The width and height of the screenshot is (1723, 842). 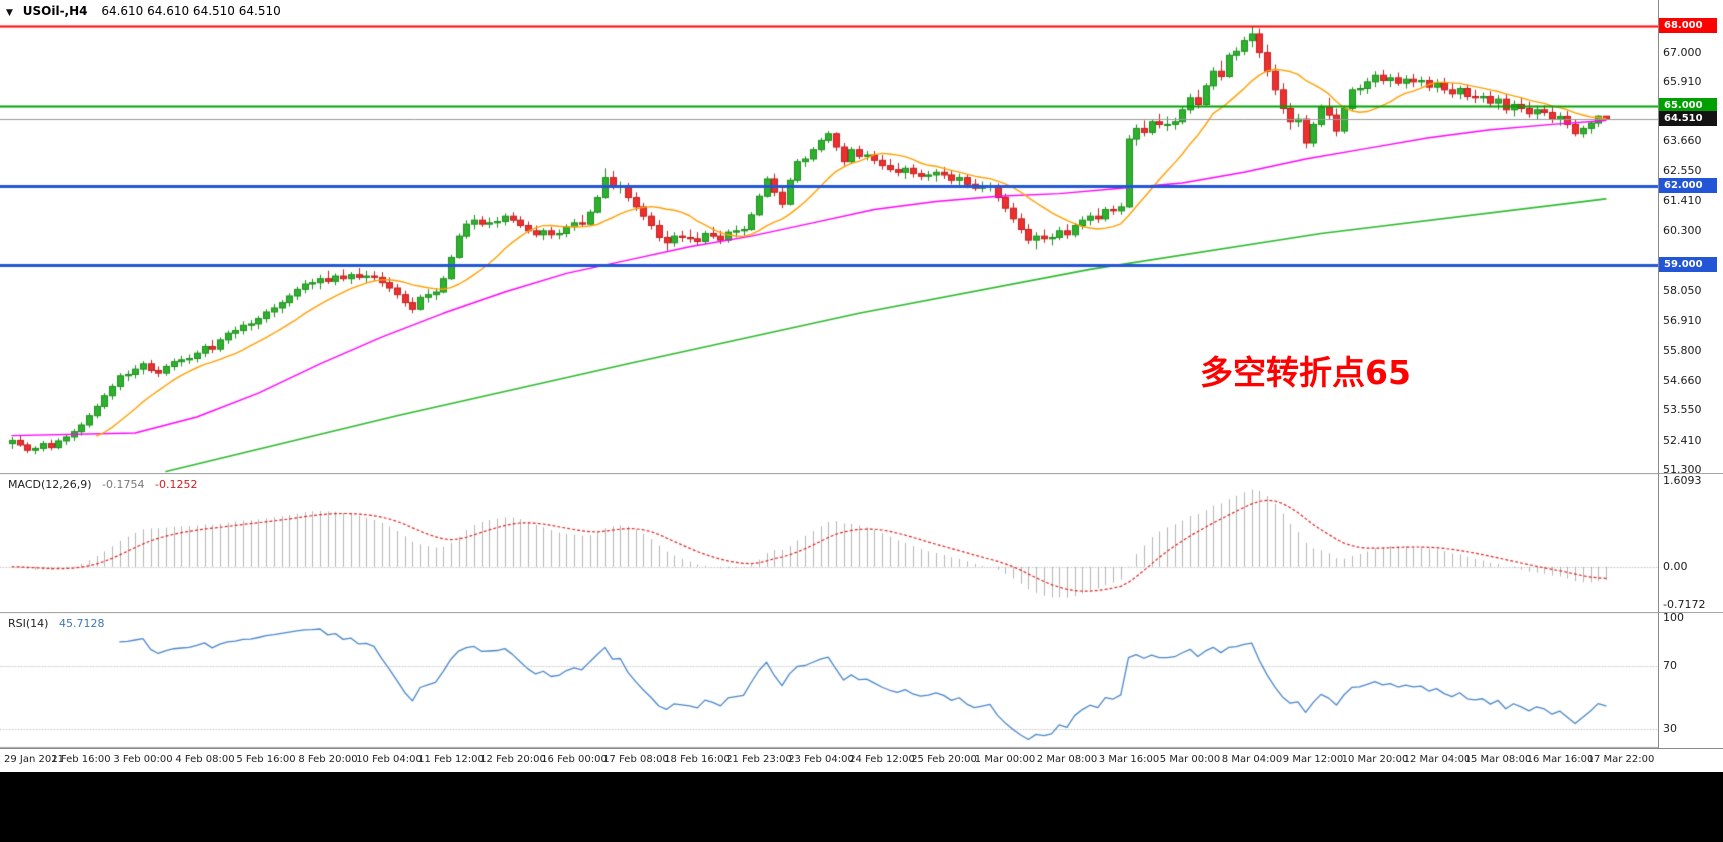 What do you see at coordinates (1313, 759) in the screenshot?
I see `time-axis-label: 9 Mar 12:00` at bounding box center [1313, 759].